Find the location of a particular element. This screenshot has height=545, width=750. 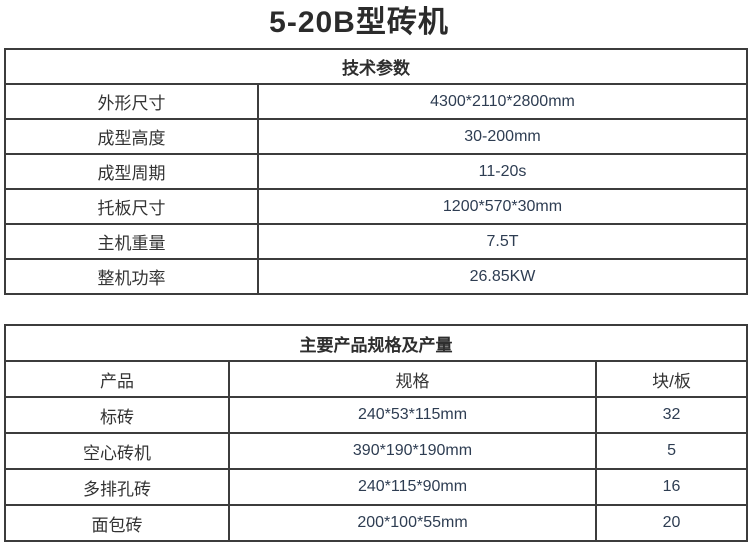

table-row: 托板尺寸 1200*570*30mm is located at coordinates (376, 206).